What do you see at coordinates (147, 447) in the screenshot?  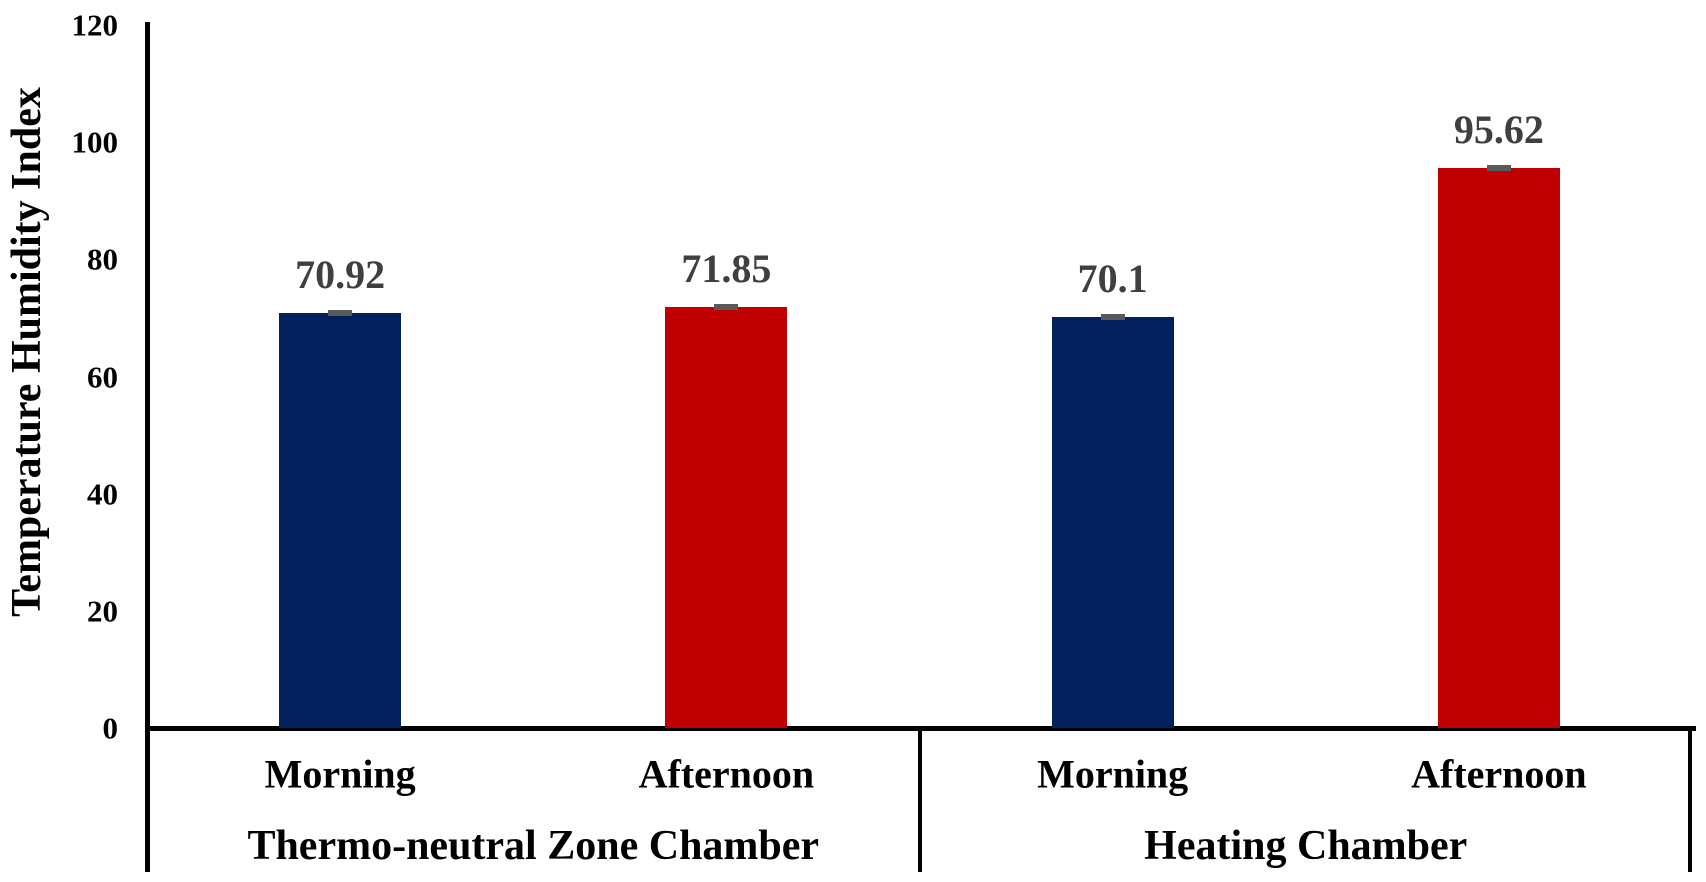 I see `y-axis-line` at bounding box center [147, 447].